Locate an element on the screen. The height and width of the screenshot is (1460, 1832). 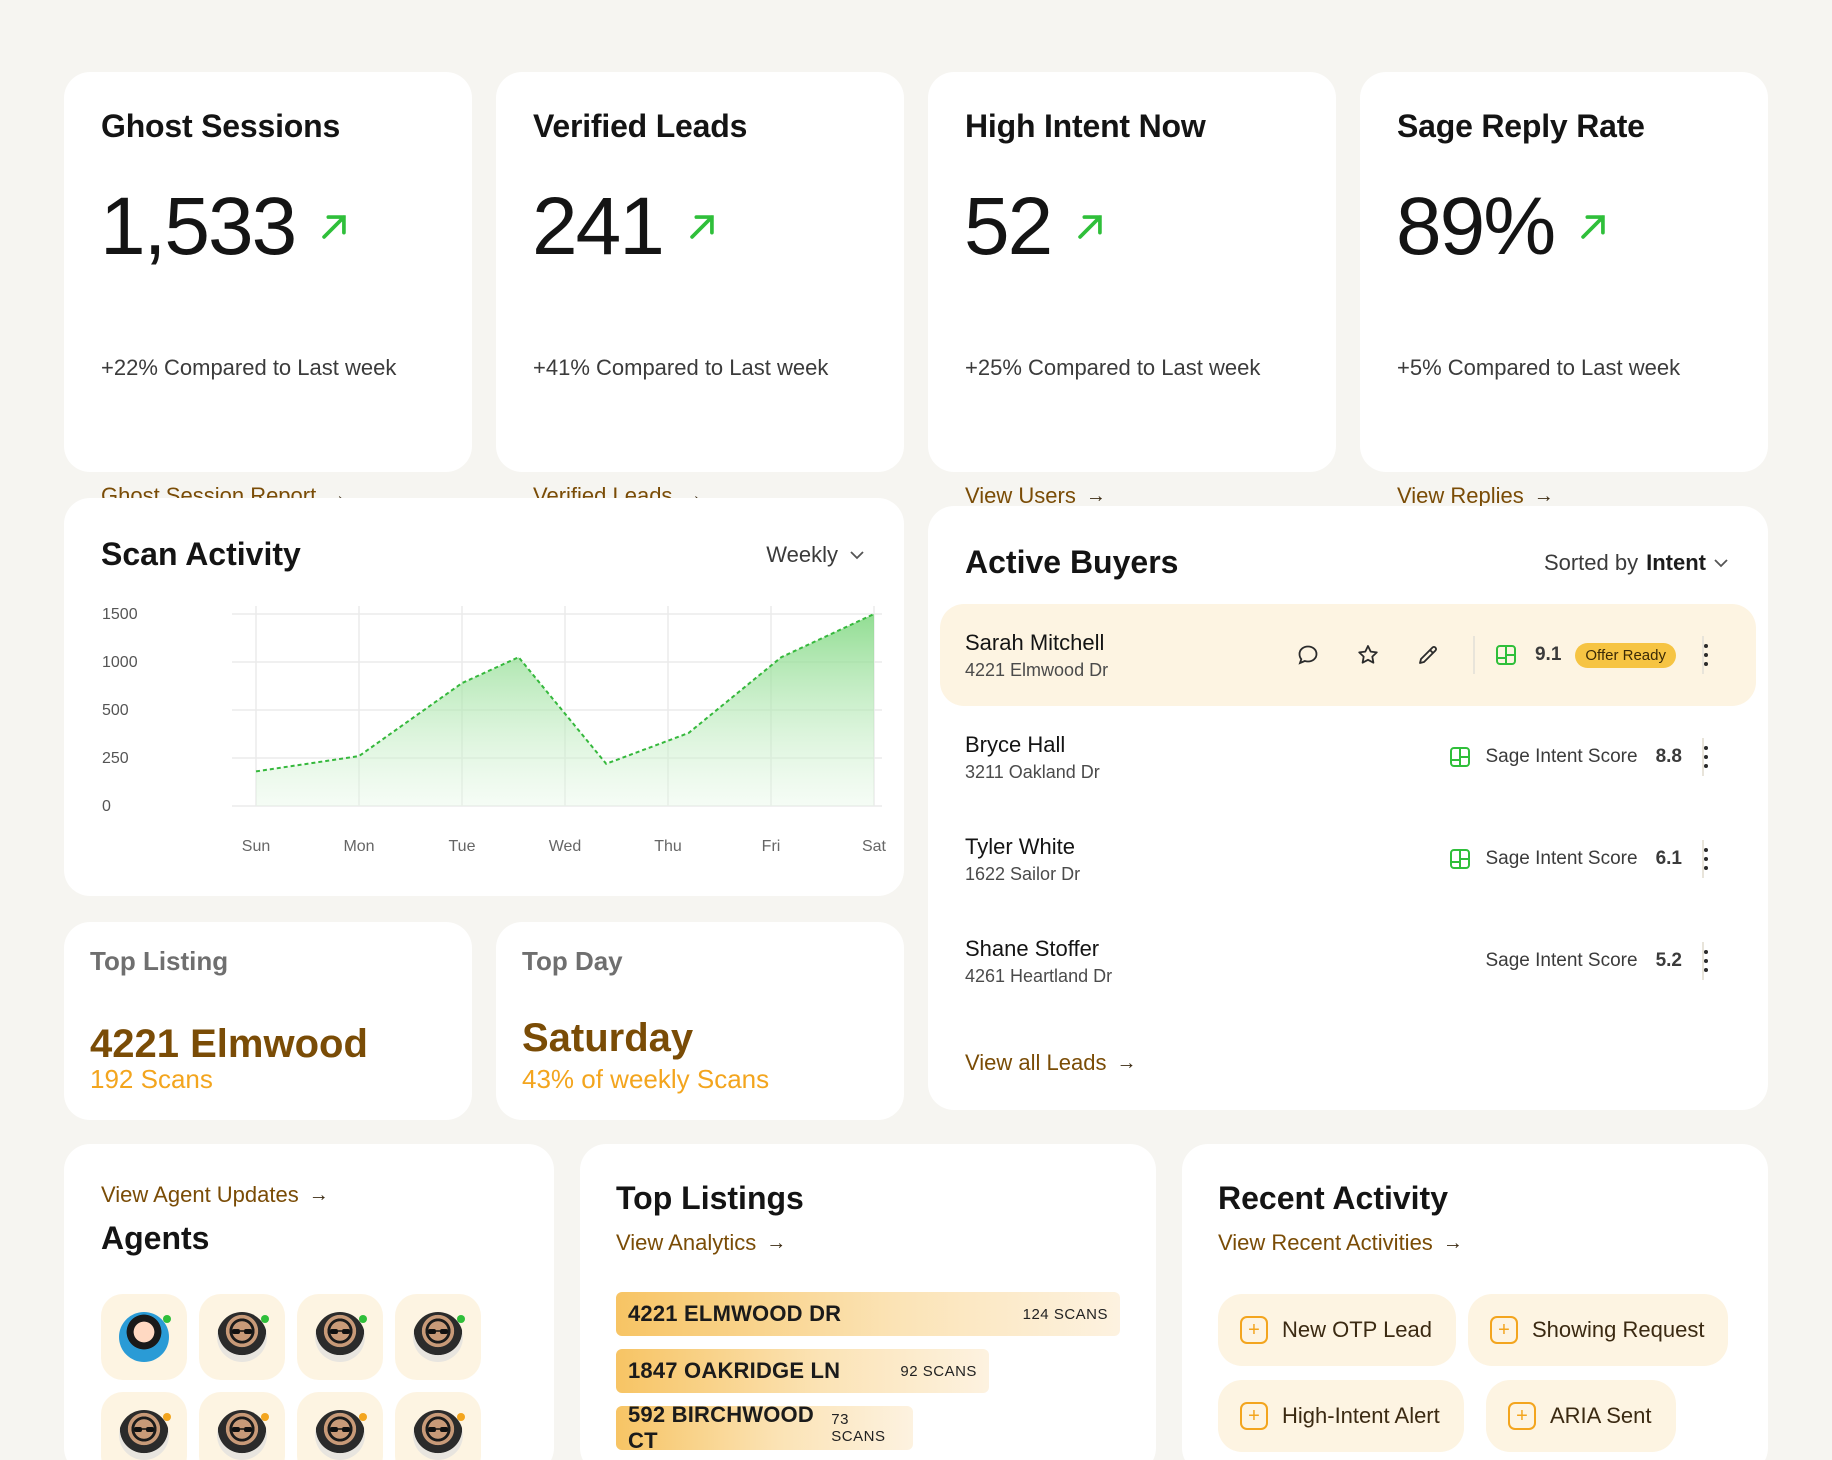
listing-bar: 592 BIRCHWOOD CT 73 SCANS is located at coordinates (765, 1427).